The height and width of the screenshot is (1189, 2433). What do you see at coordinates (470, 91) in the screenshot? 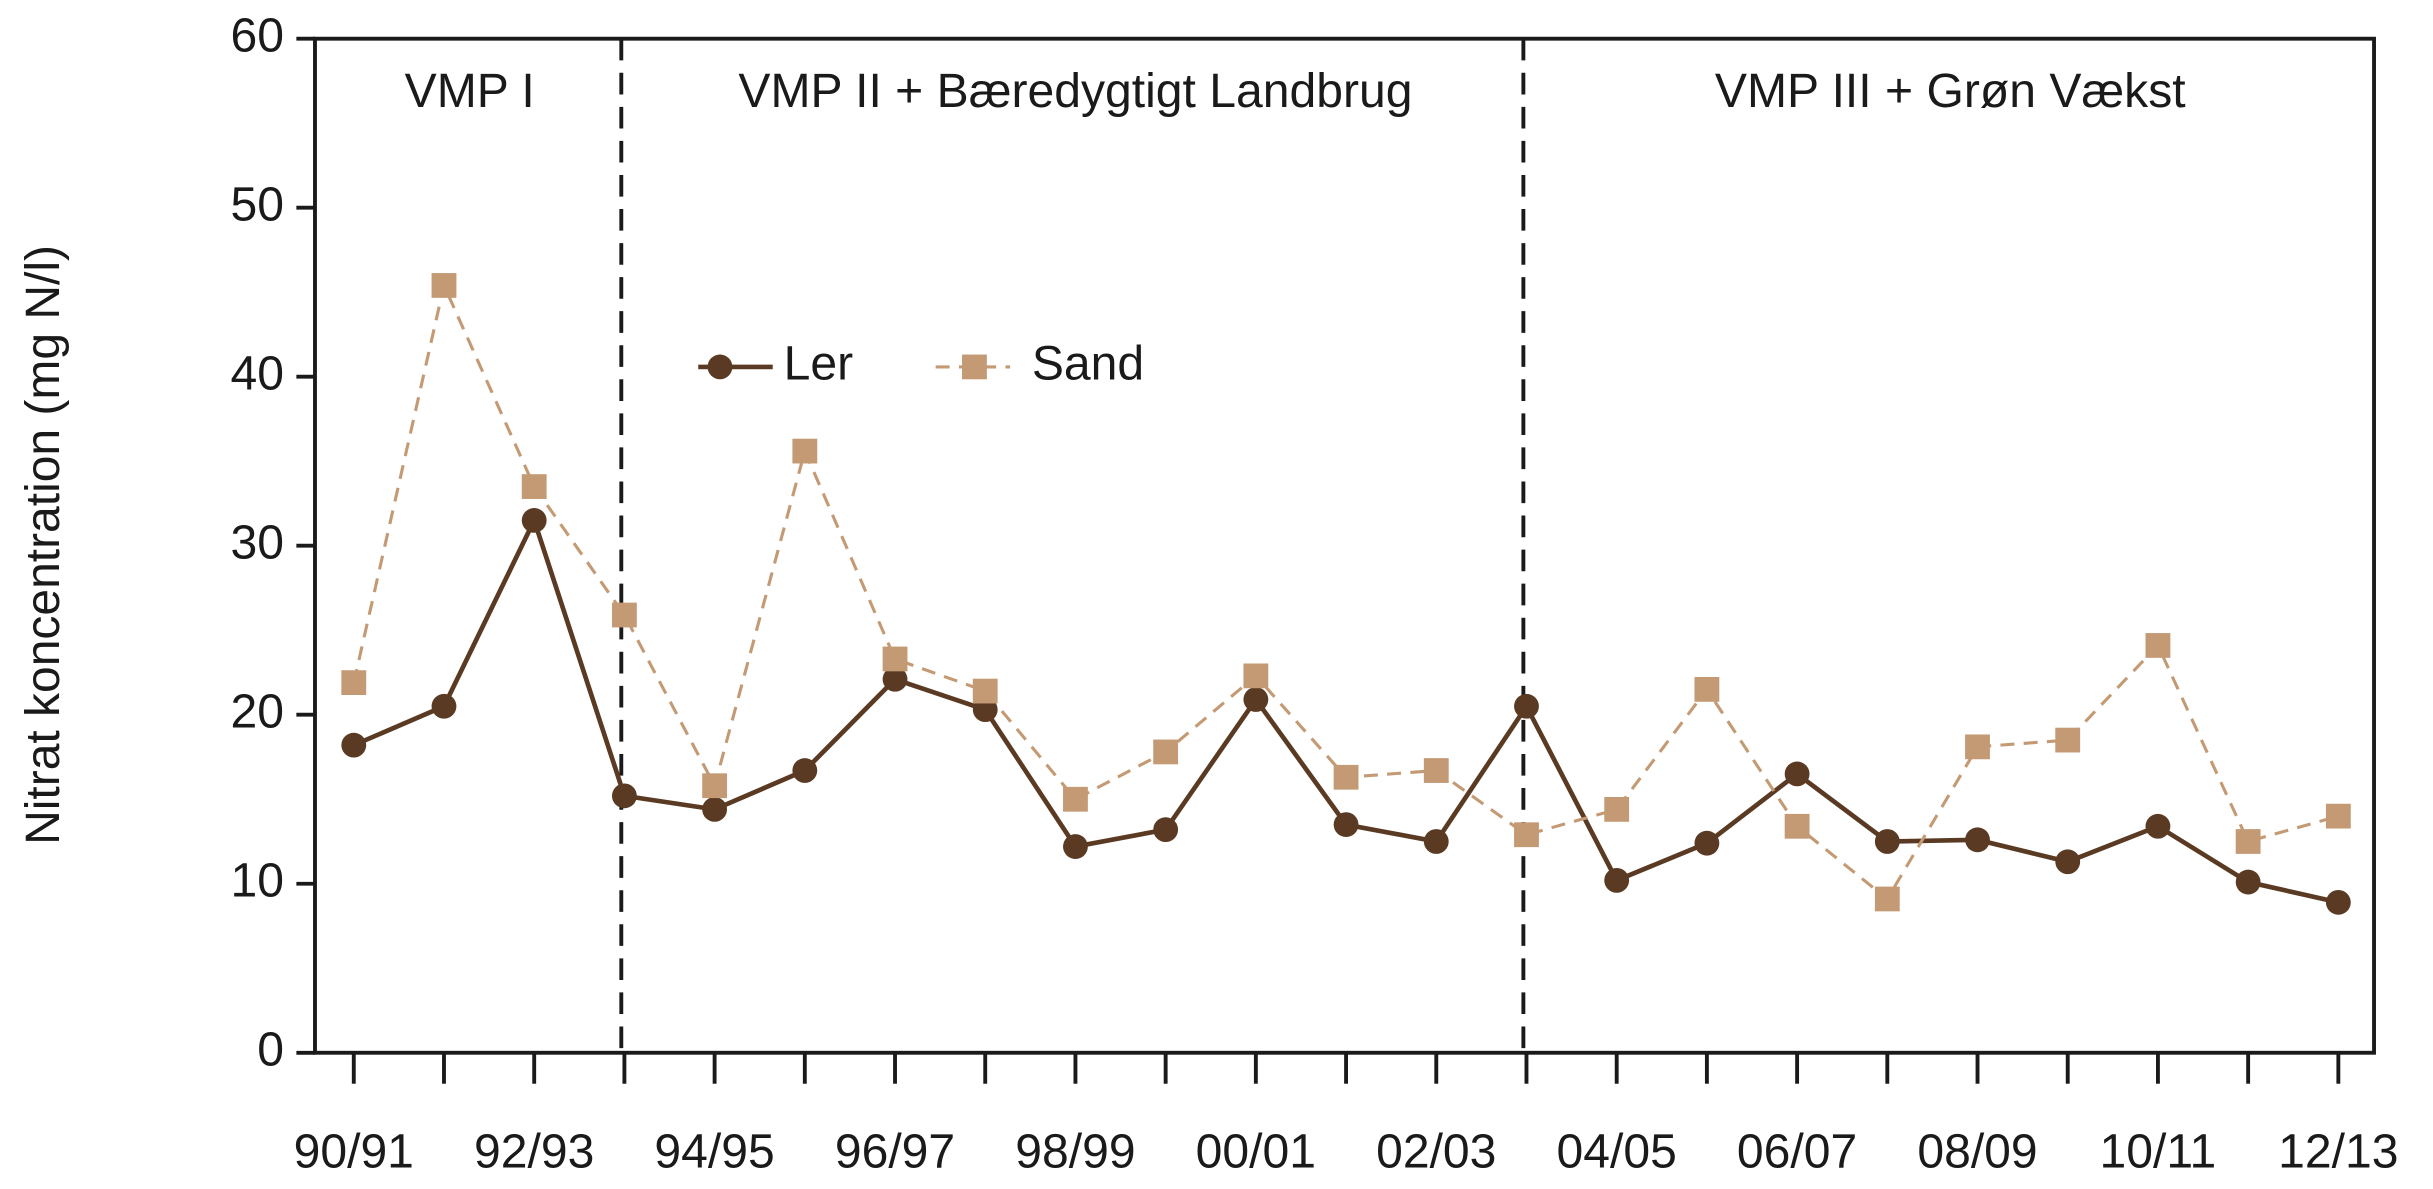
I see `period-label: VMP I` at bounding box center [470, 91].